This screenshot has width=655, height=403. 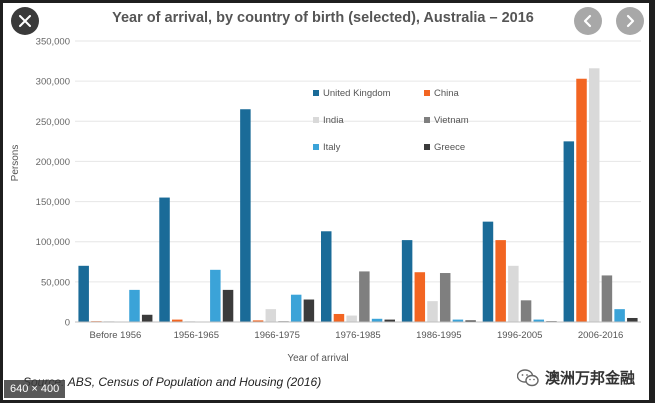 What do you see at coordinates (357, 93) in the screenshot?
I see `legend-label: United Kingdom` at bounding box center [357, 93].